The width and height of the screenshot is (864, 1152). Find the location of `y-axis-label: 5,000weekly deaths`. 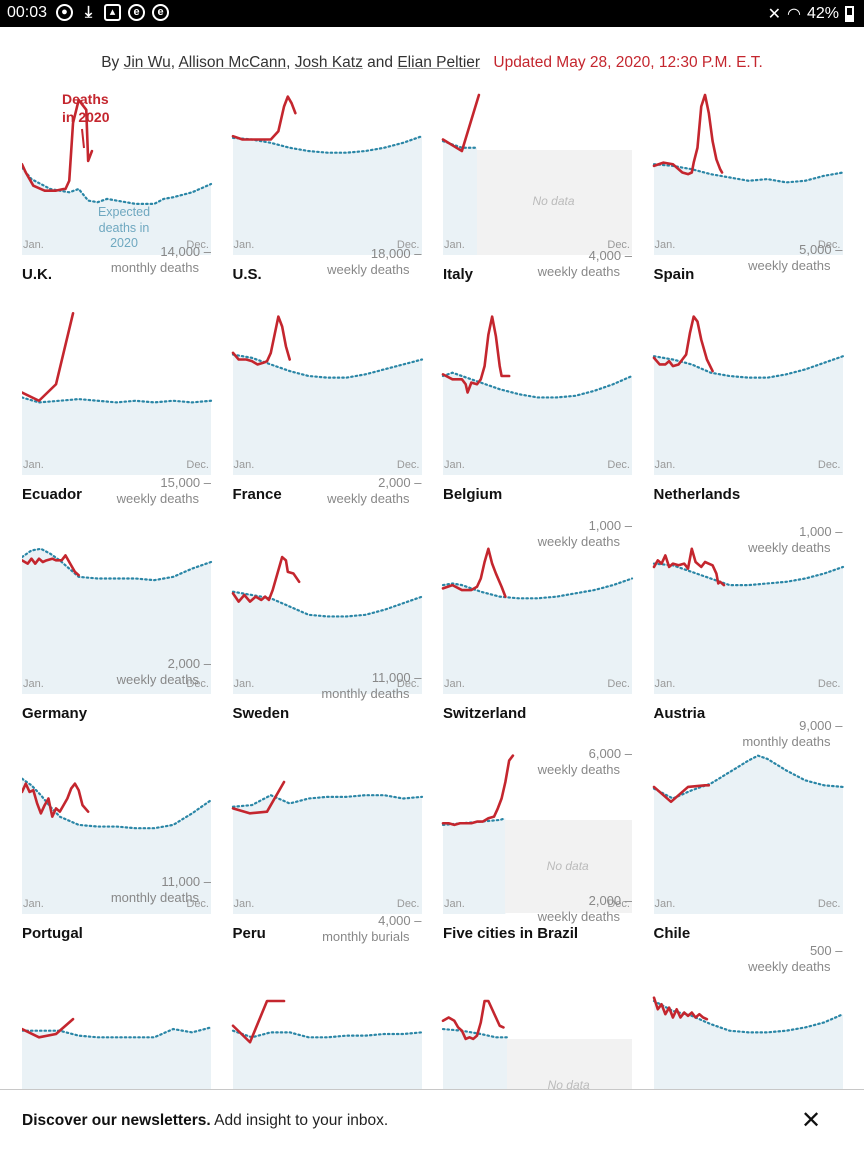

y-axis-label: 5,000weekly deaths is located at coordinates (795, 258).